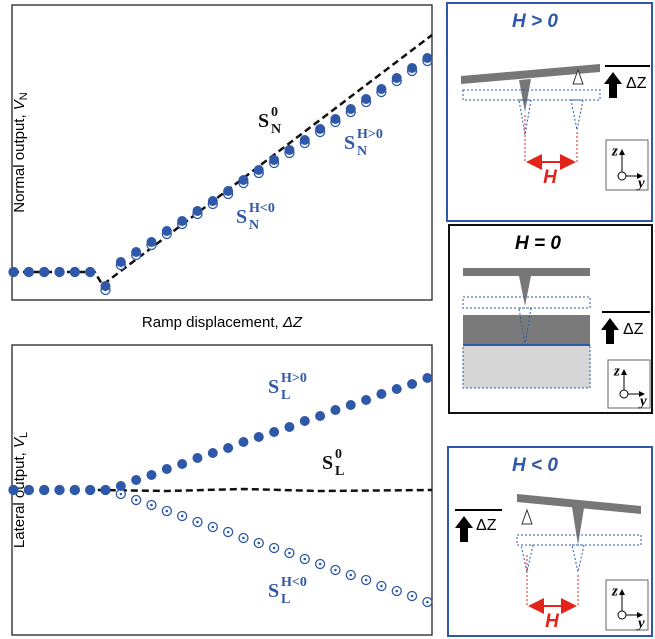  I want to click on series-label: S H<0 L, so click(287, 591).